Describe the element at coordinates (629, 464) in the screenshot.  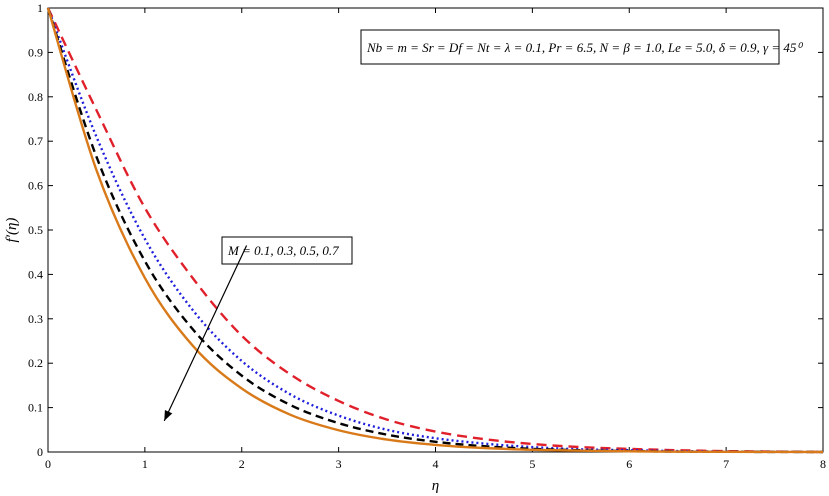
I see `x-tick-label: 6` at that location.